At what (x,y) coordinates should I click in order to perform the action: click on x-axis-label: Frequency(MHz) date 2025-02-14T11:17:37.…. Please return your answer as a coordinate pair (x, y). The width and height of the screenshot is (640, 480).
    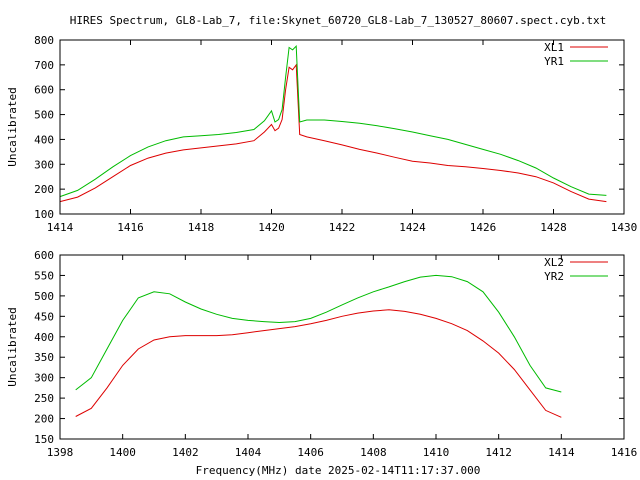
    Looking at the image, I should click on (338, 470).